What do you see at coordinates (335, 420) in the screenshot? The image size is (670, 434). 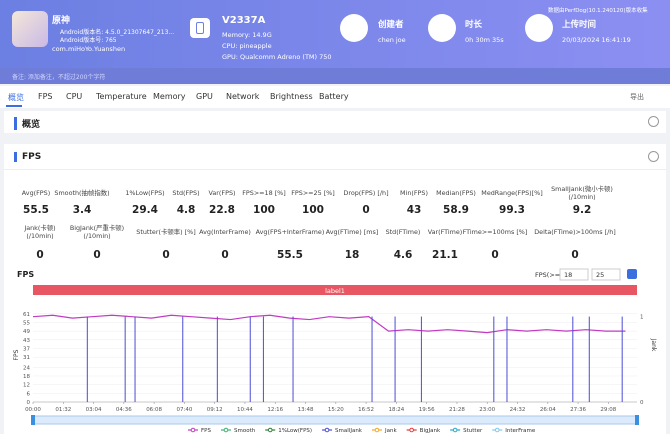 I see `scrollbar` at bounding box center [335, 420].